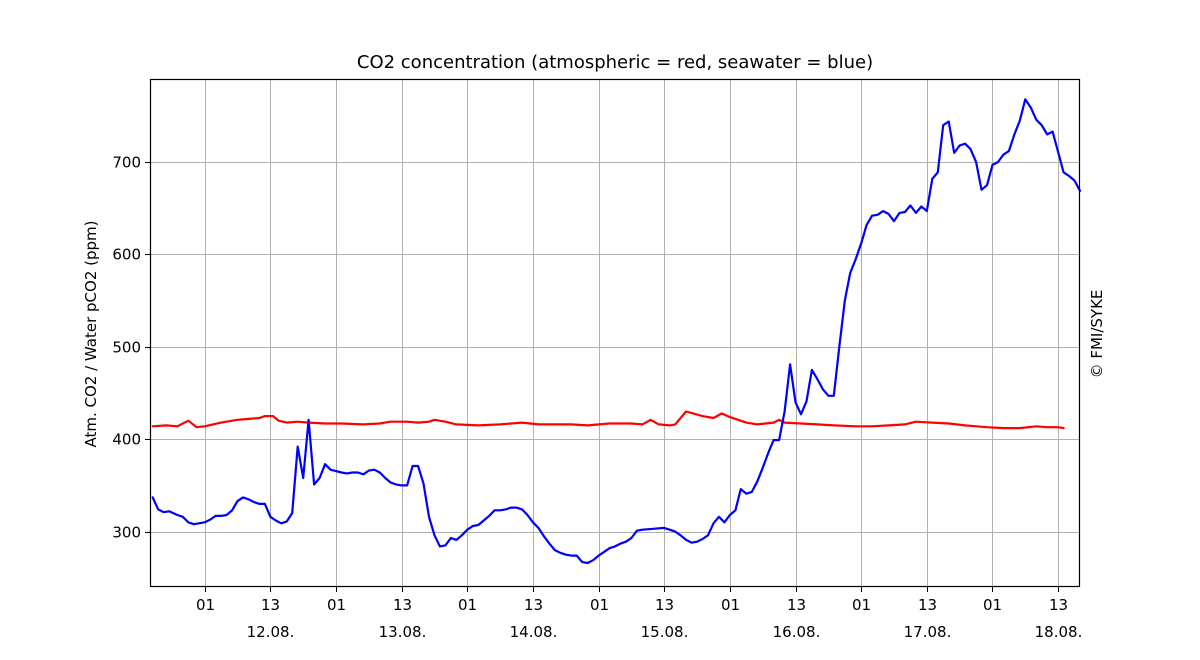 The image size is (1200, 660). I want to click on x-date-label-13: 18.08., so click(1059, 632).